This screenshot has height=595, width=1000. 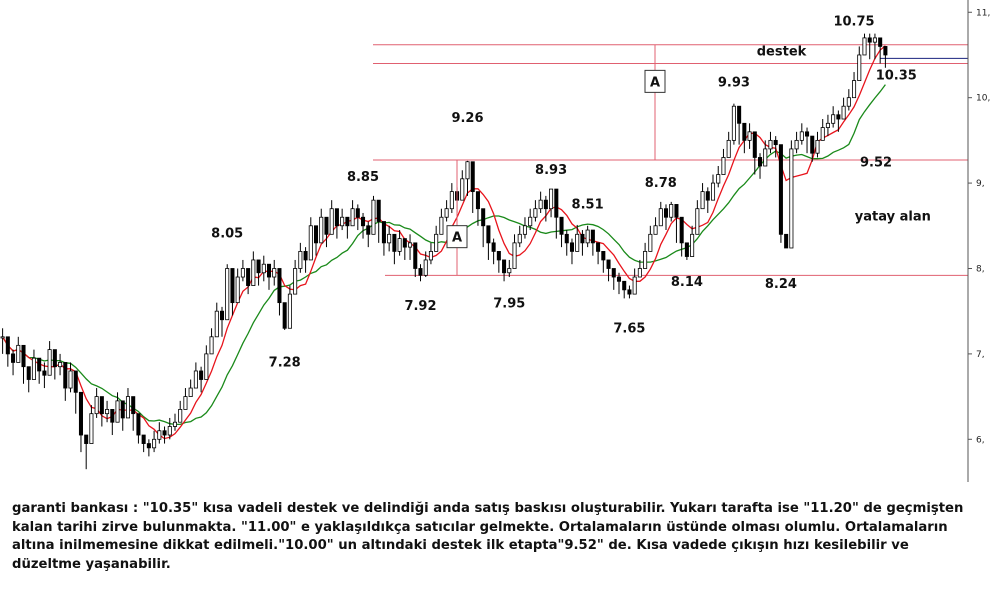 I want to click on price-annotation: 9.93, so click(x=734, y=82).